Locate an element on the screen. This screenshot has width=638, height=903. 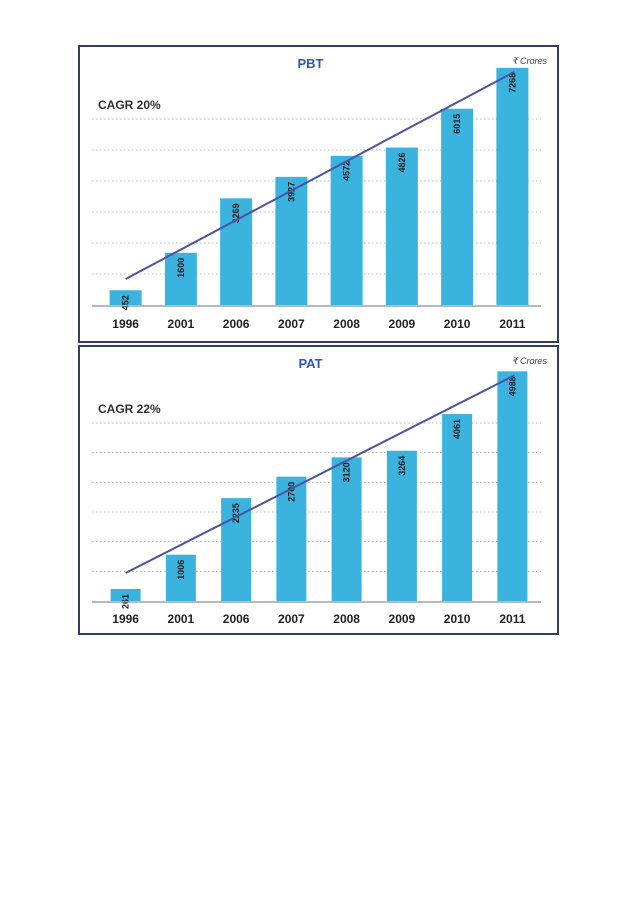
data-label: 2235 is located at coordinates (236, 513).